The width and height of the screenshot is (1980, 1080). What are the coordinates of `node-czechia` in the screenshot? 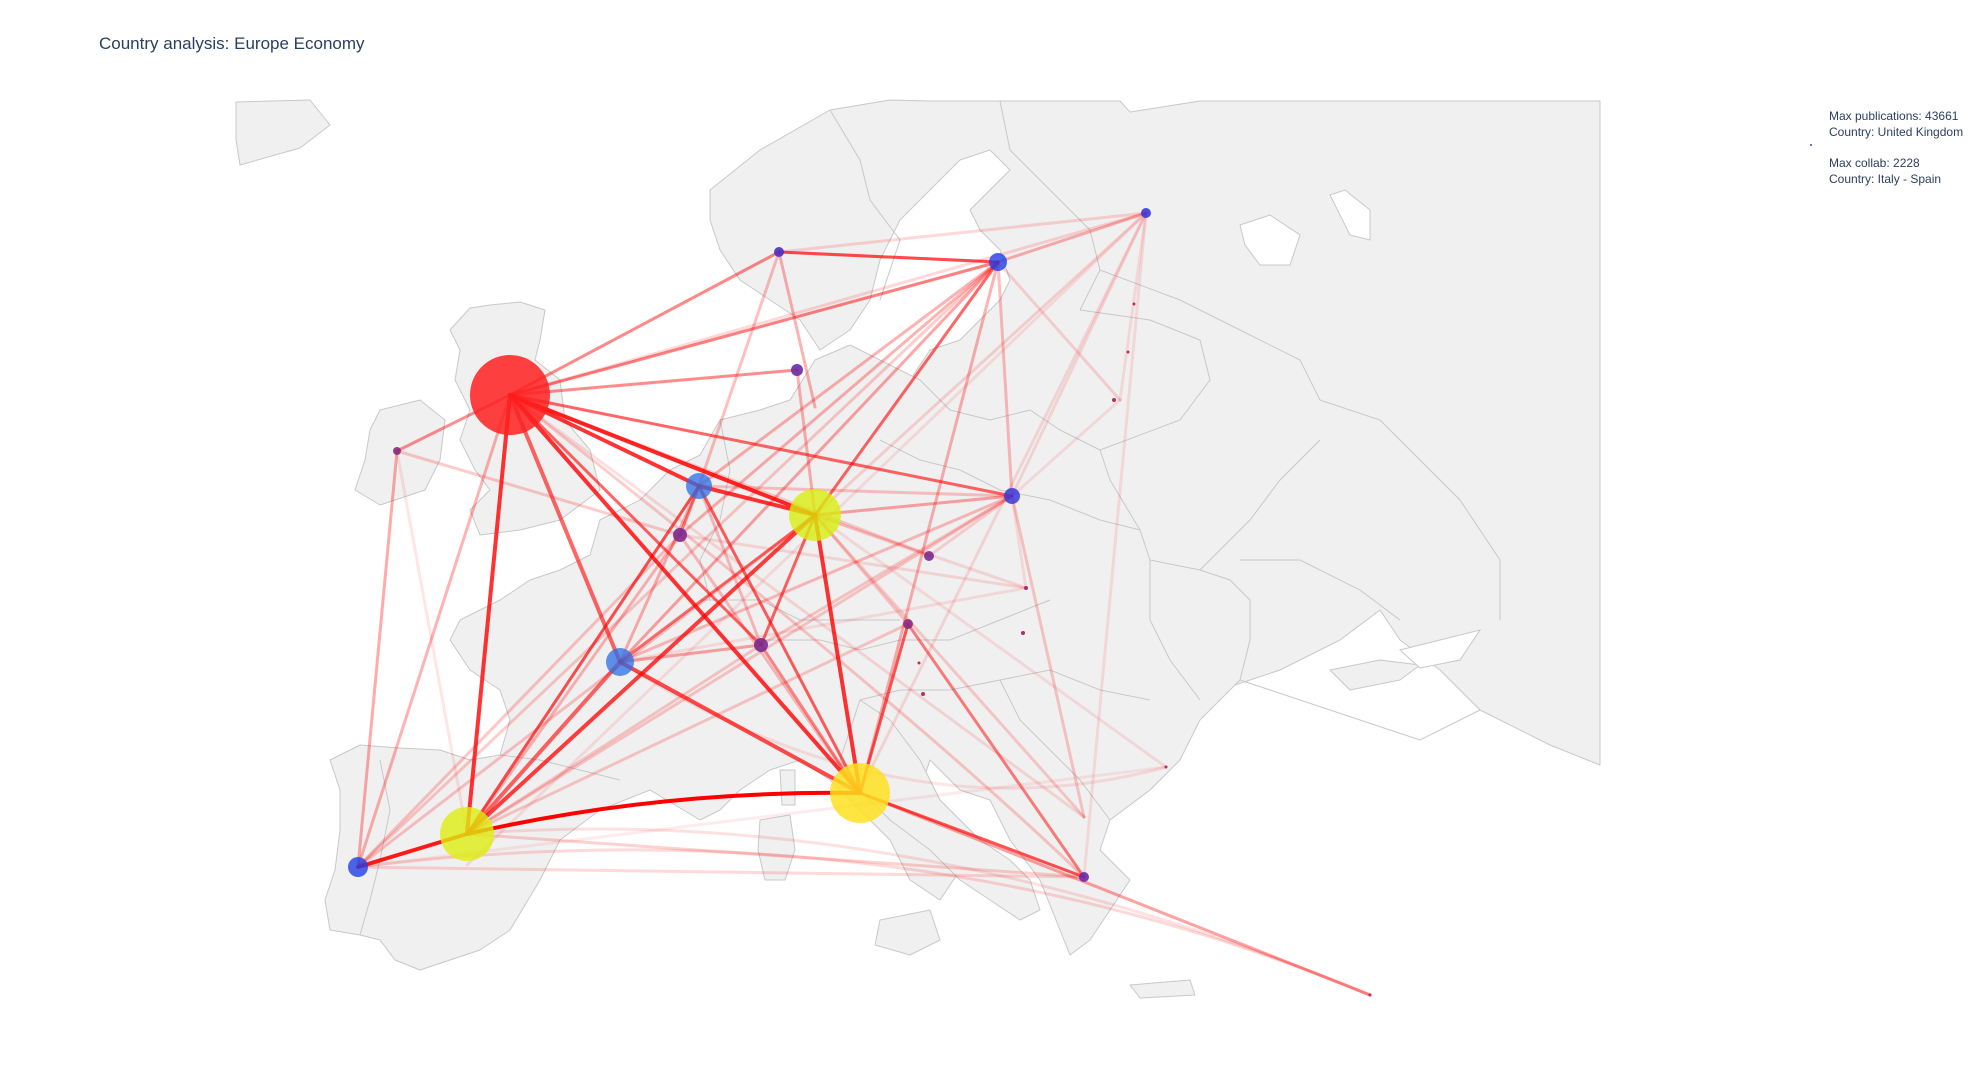 It's located at (929, 556).